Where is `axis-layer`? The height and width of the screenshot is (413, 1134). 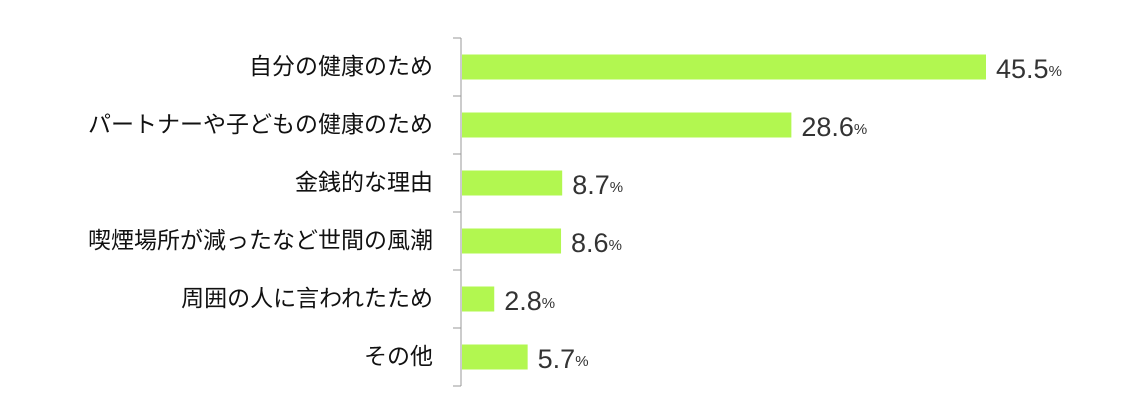 axis-layer is located at coordinates (457, 212).